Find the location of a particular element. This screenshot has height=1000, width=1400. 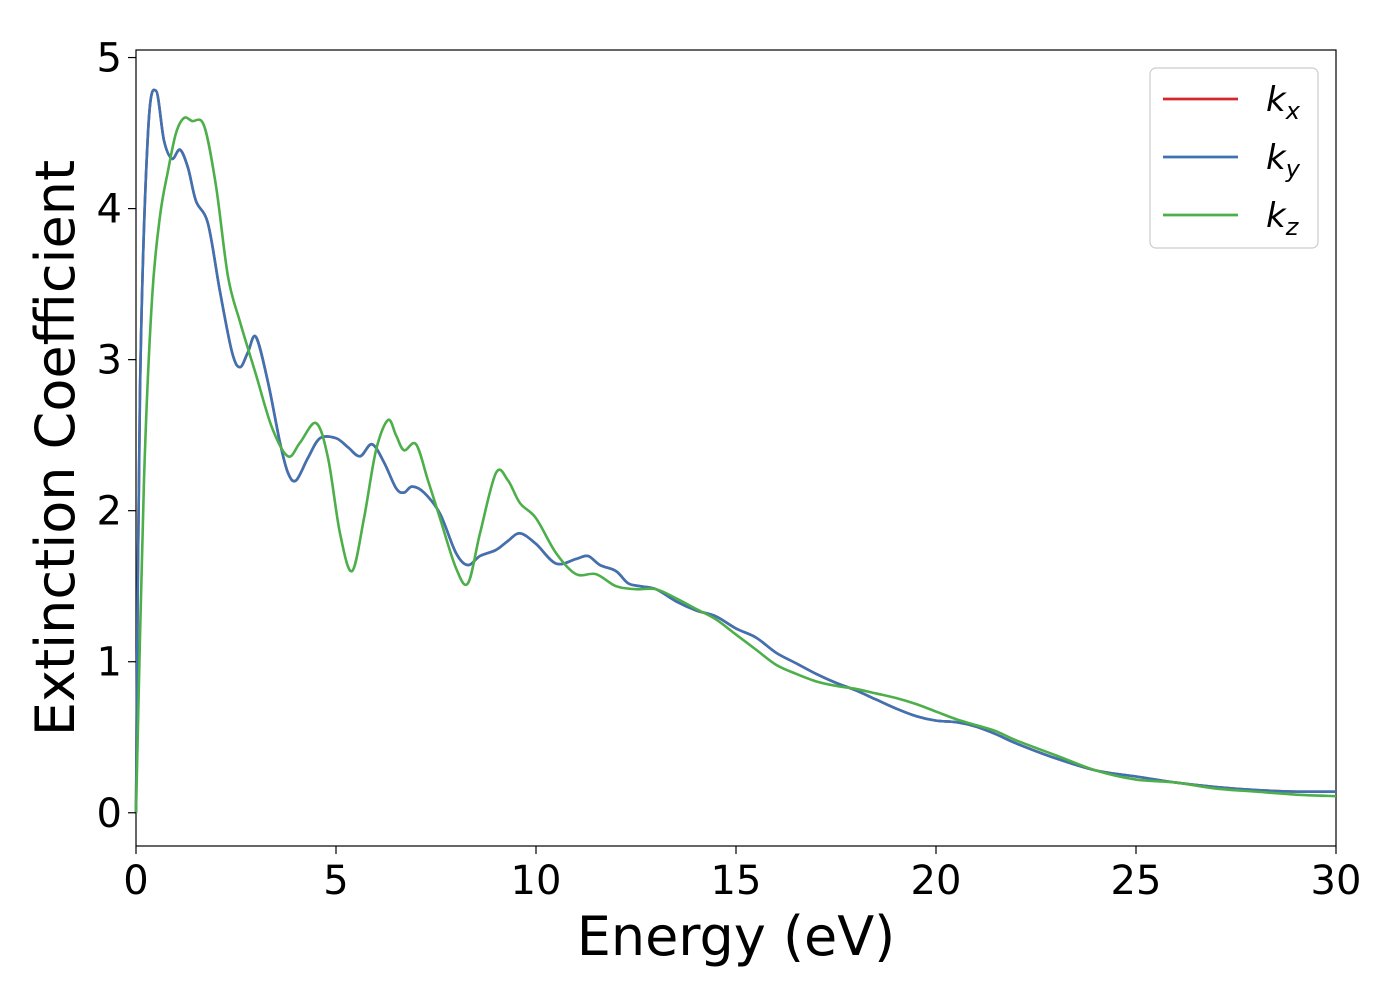

x-axis-title: Energy (eV) is located at coordinates (736, 936).